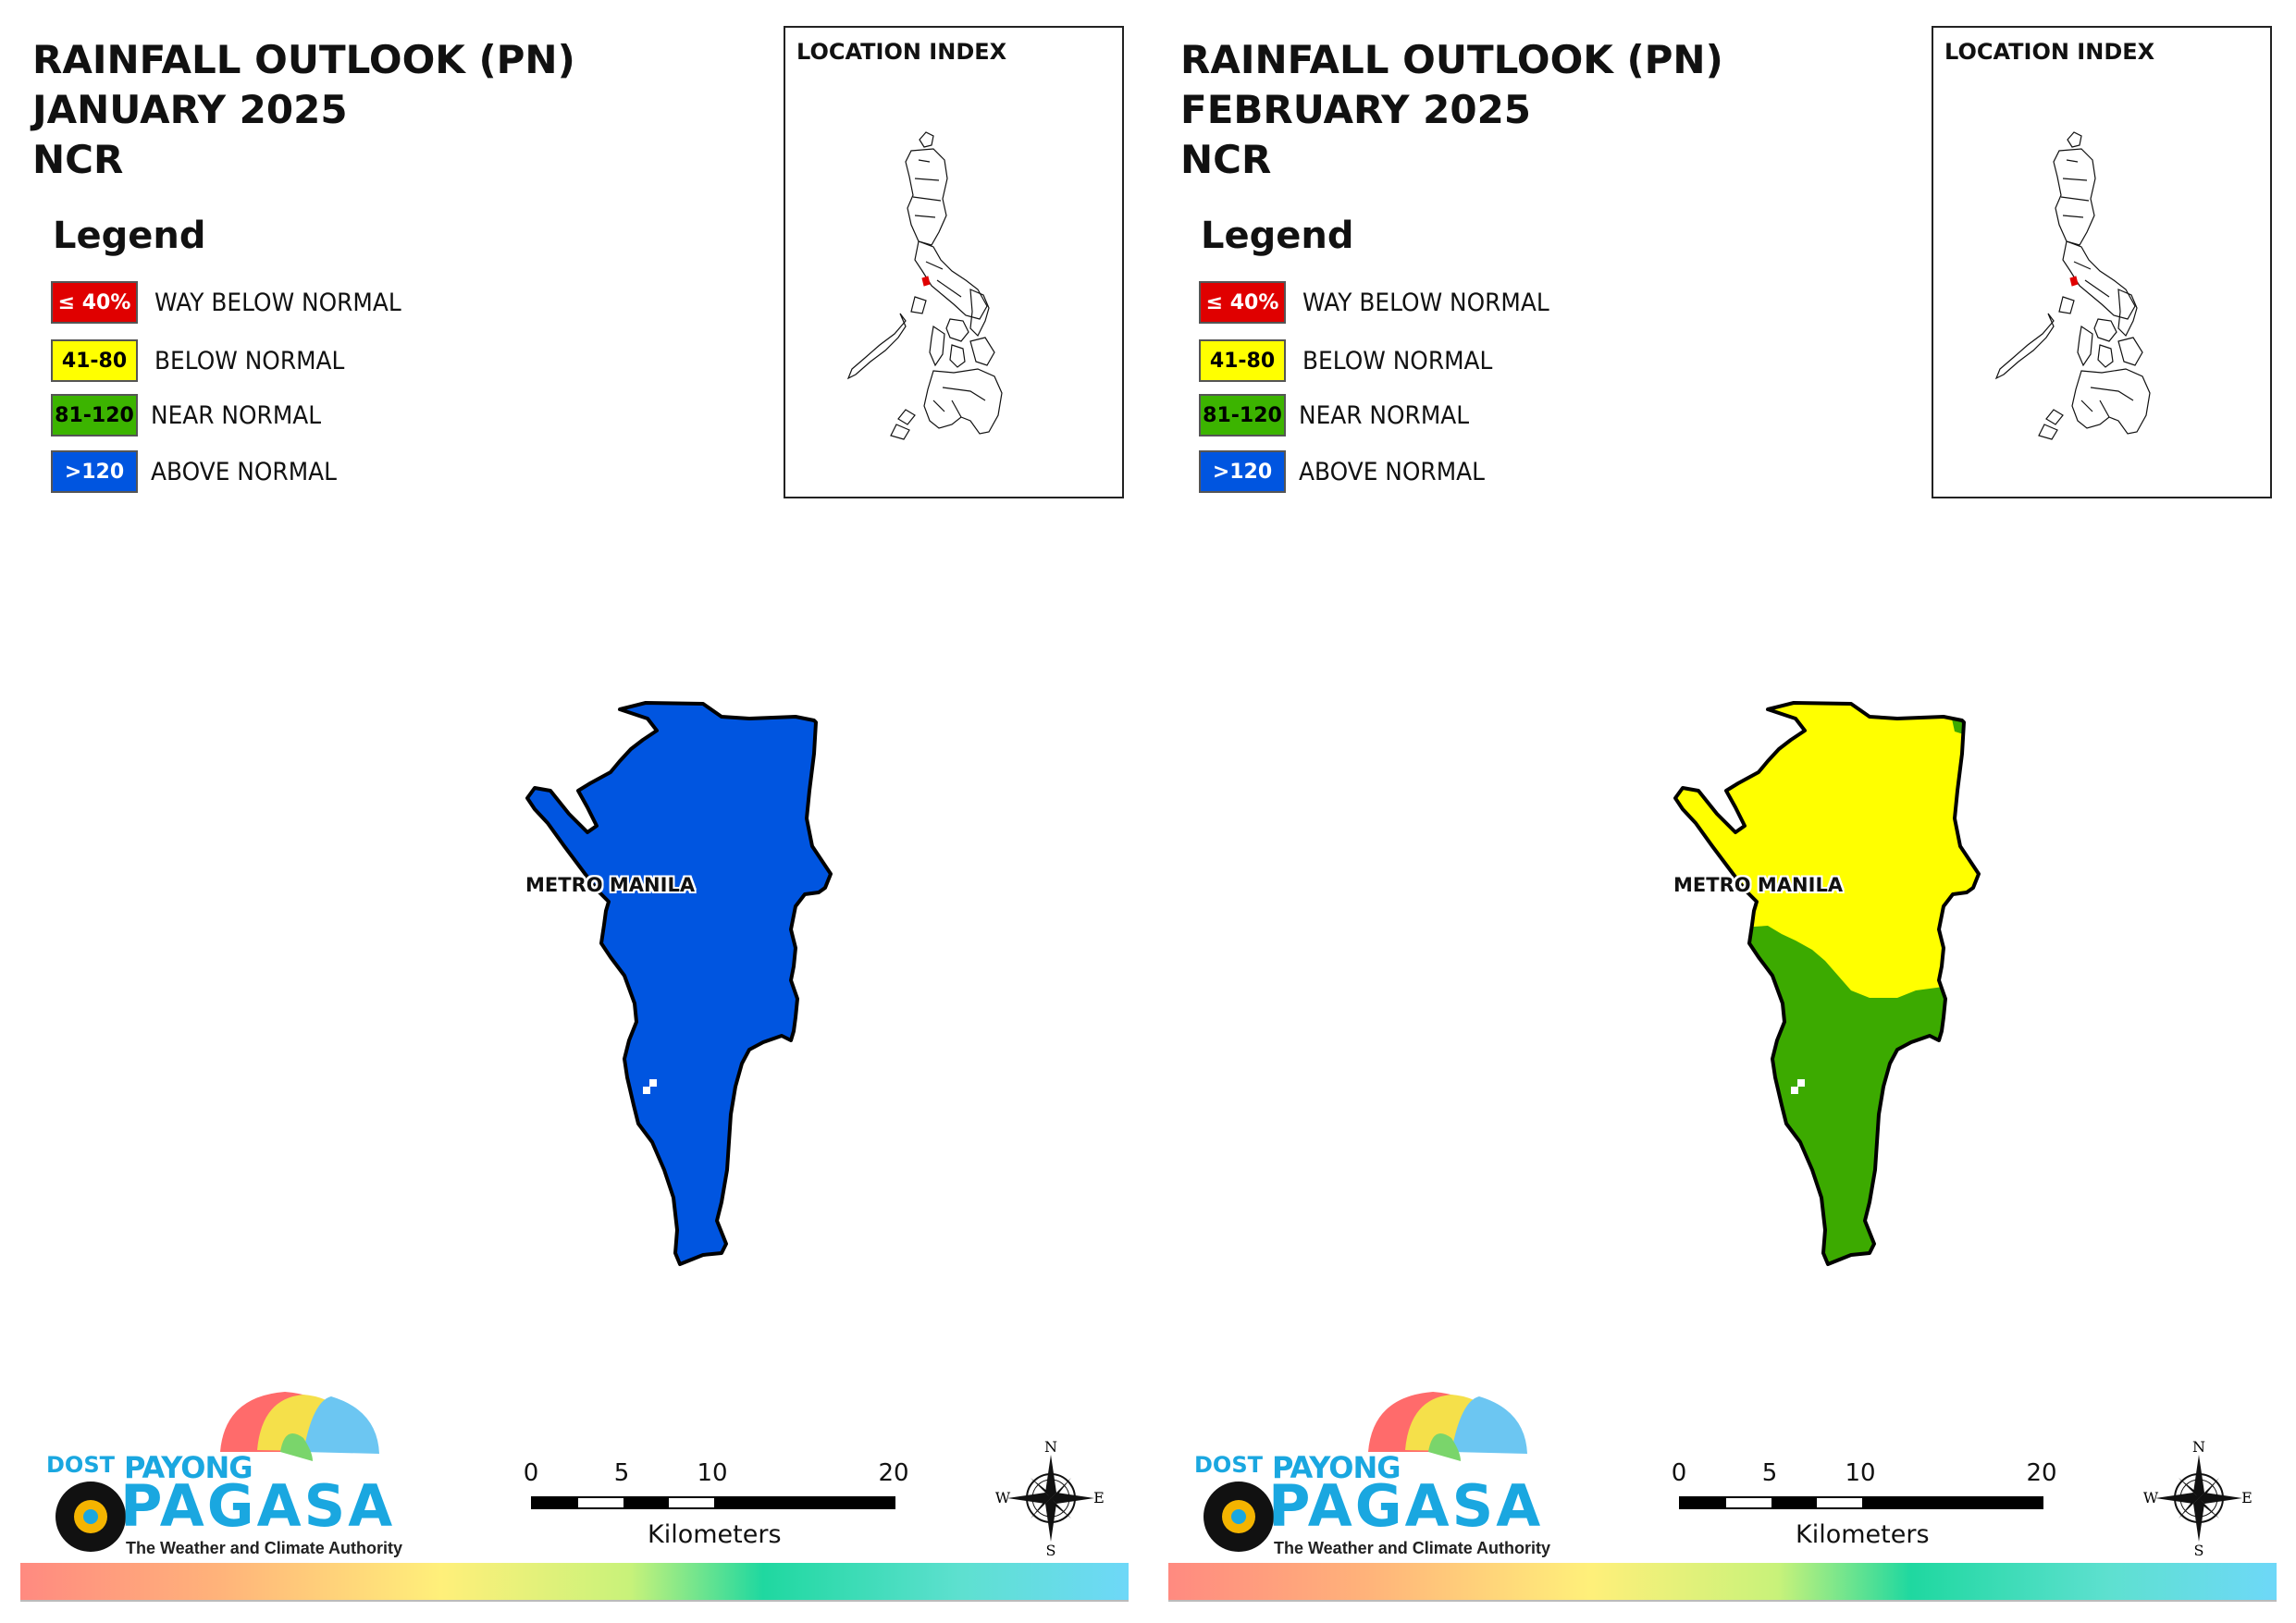 This screenshot has height=1623, width=2296. I want to click on title-line-2: JANUARY 2025, so click(190, 109).